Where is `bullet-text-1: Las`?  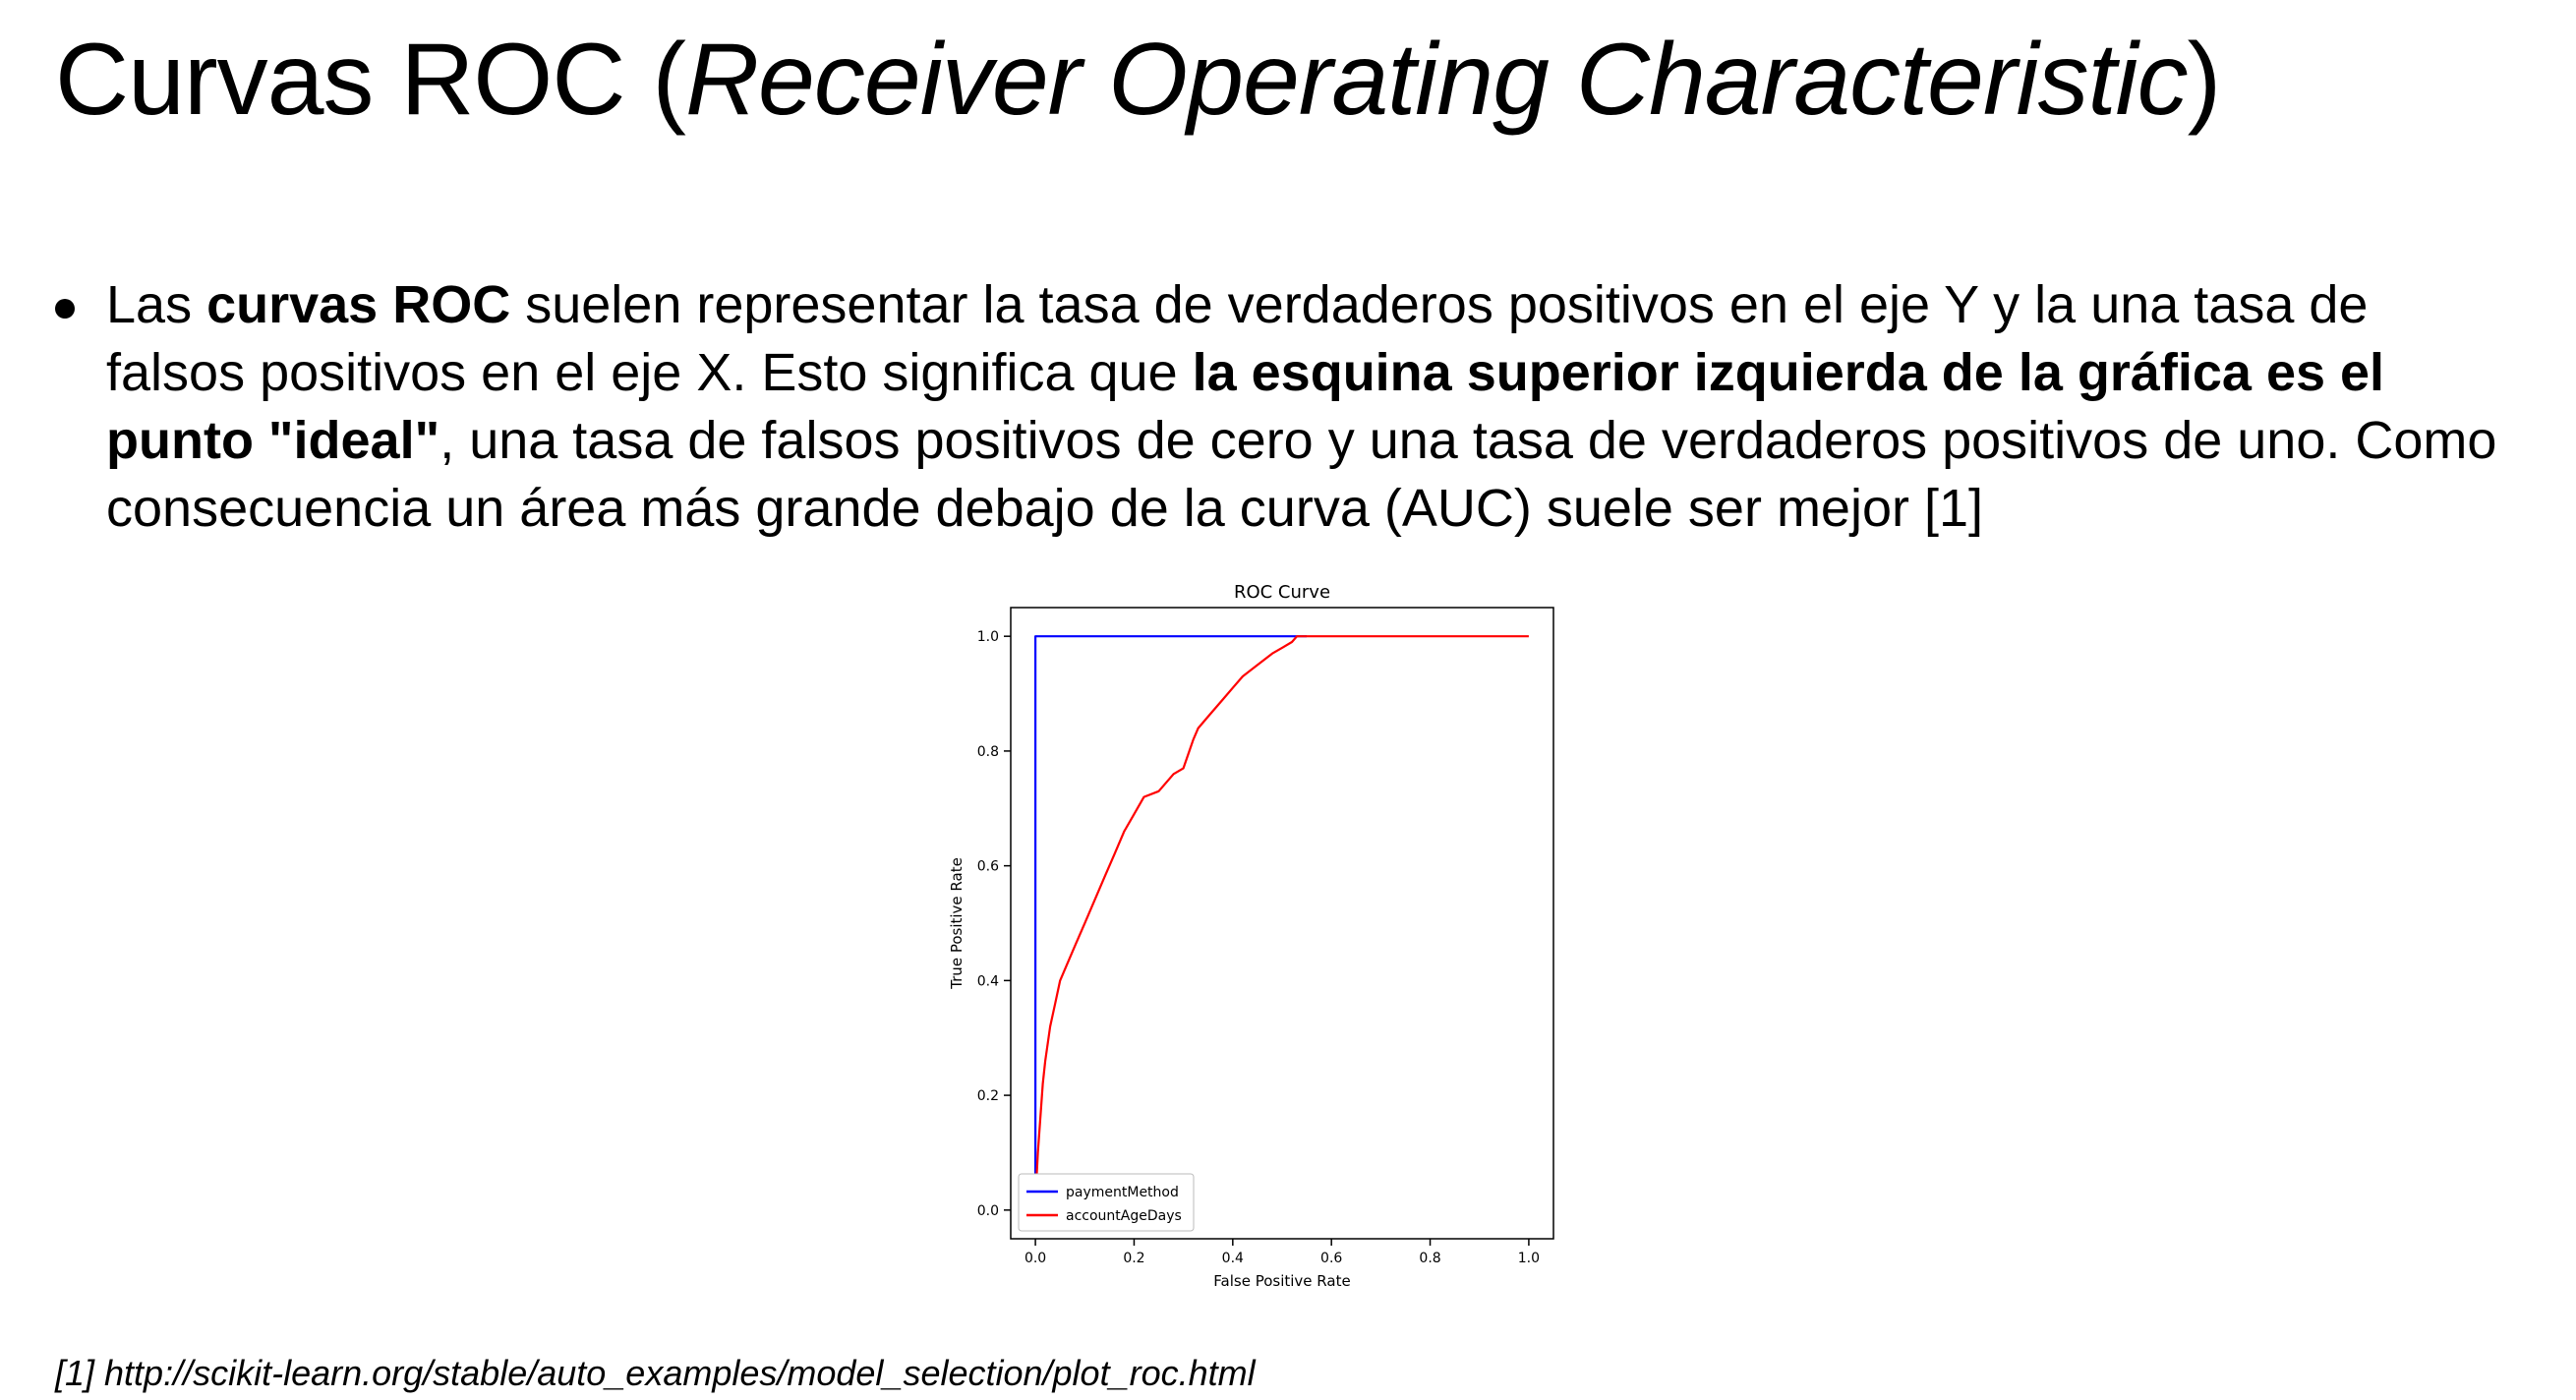
bullet-text-1: Las is located at coordinates (156, 304).